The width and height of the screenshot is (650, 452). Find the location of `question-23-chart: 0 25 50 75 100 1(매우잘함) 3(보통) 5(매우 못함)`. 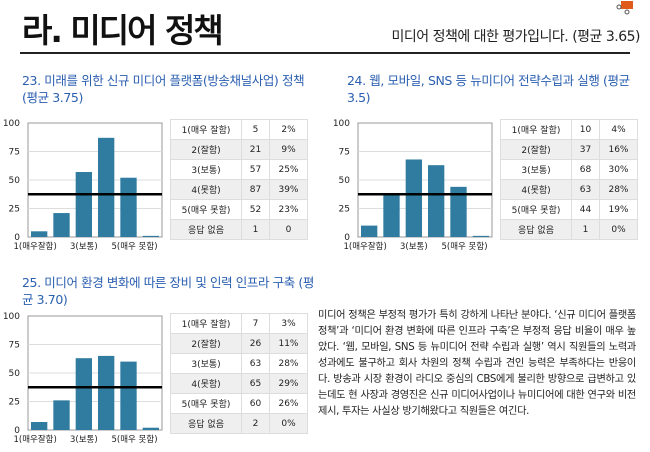

question-23-chart: 0 25 50 75 100 1(매우잘함) 3(보통) 5(매우 못함) is located at coordinates (81, 183).